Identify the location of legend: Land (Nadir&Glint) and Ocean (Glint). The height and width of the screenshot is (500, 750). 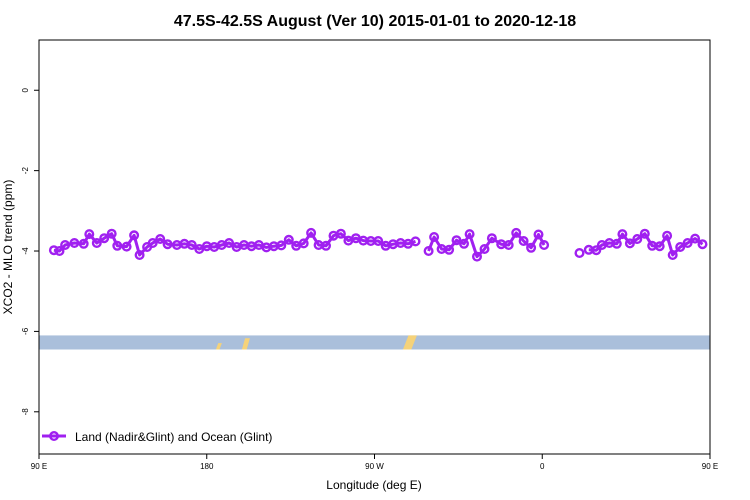
(157, 437).